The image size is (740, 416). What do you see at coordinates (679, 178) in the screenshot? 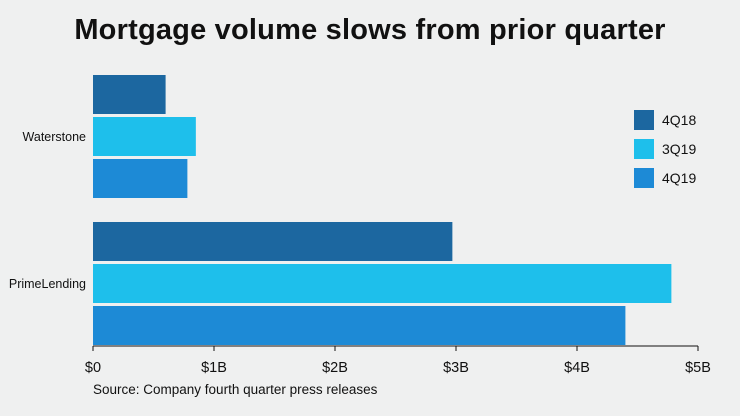
I see `legend-label-4q19: 4Q19` at bounding box center [679, 178].